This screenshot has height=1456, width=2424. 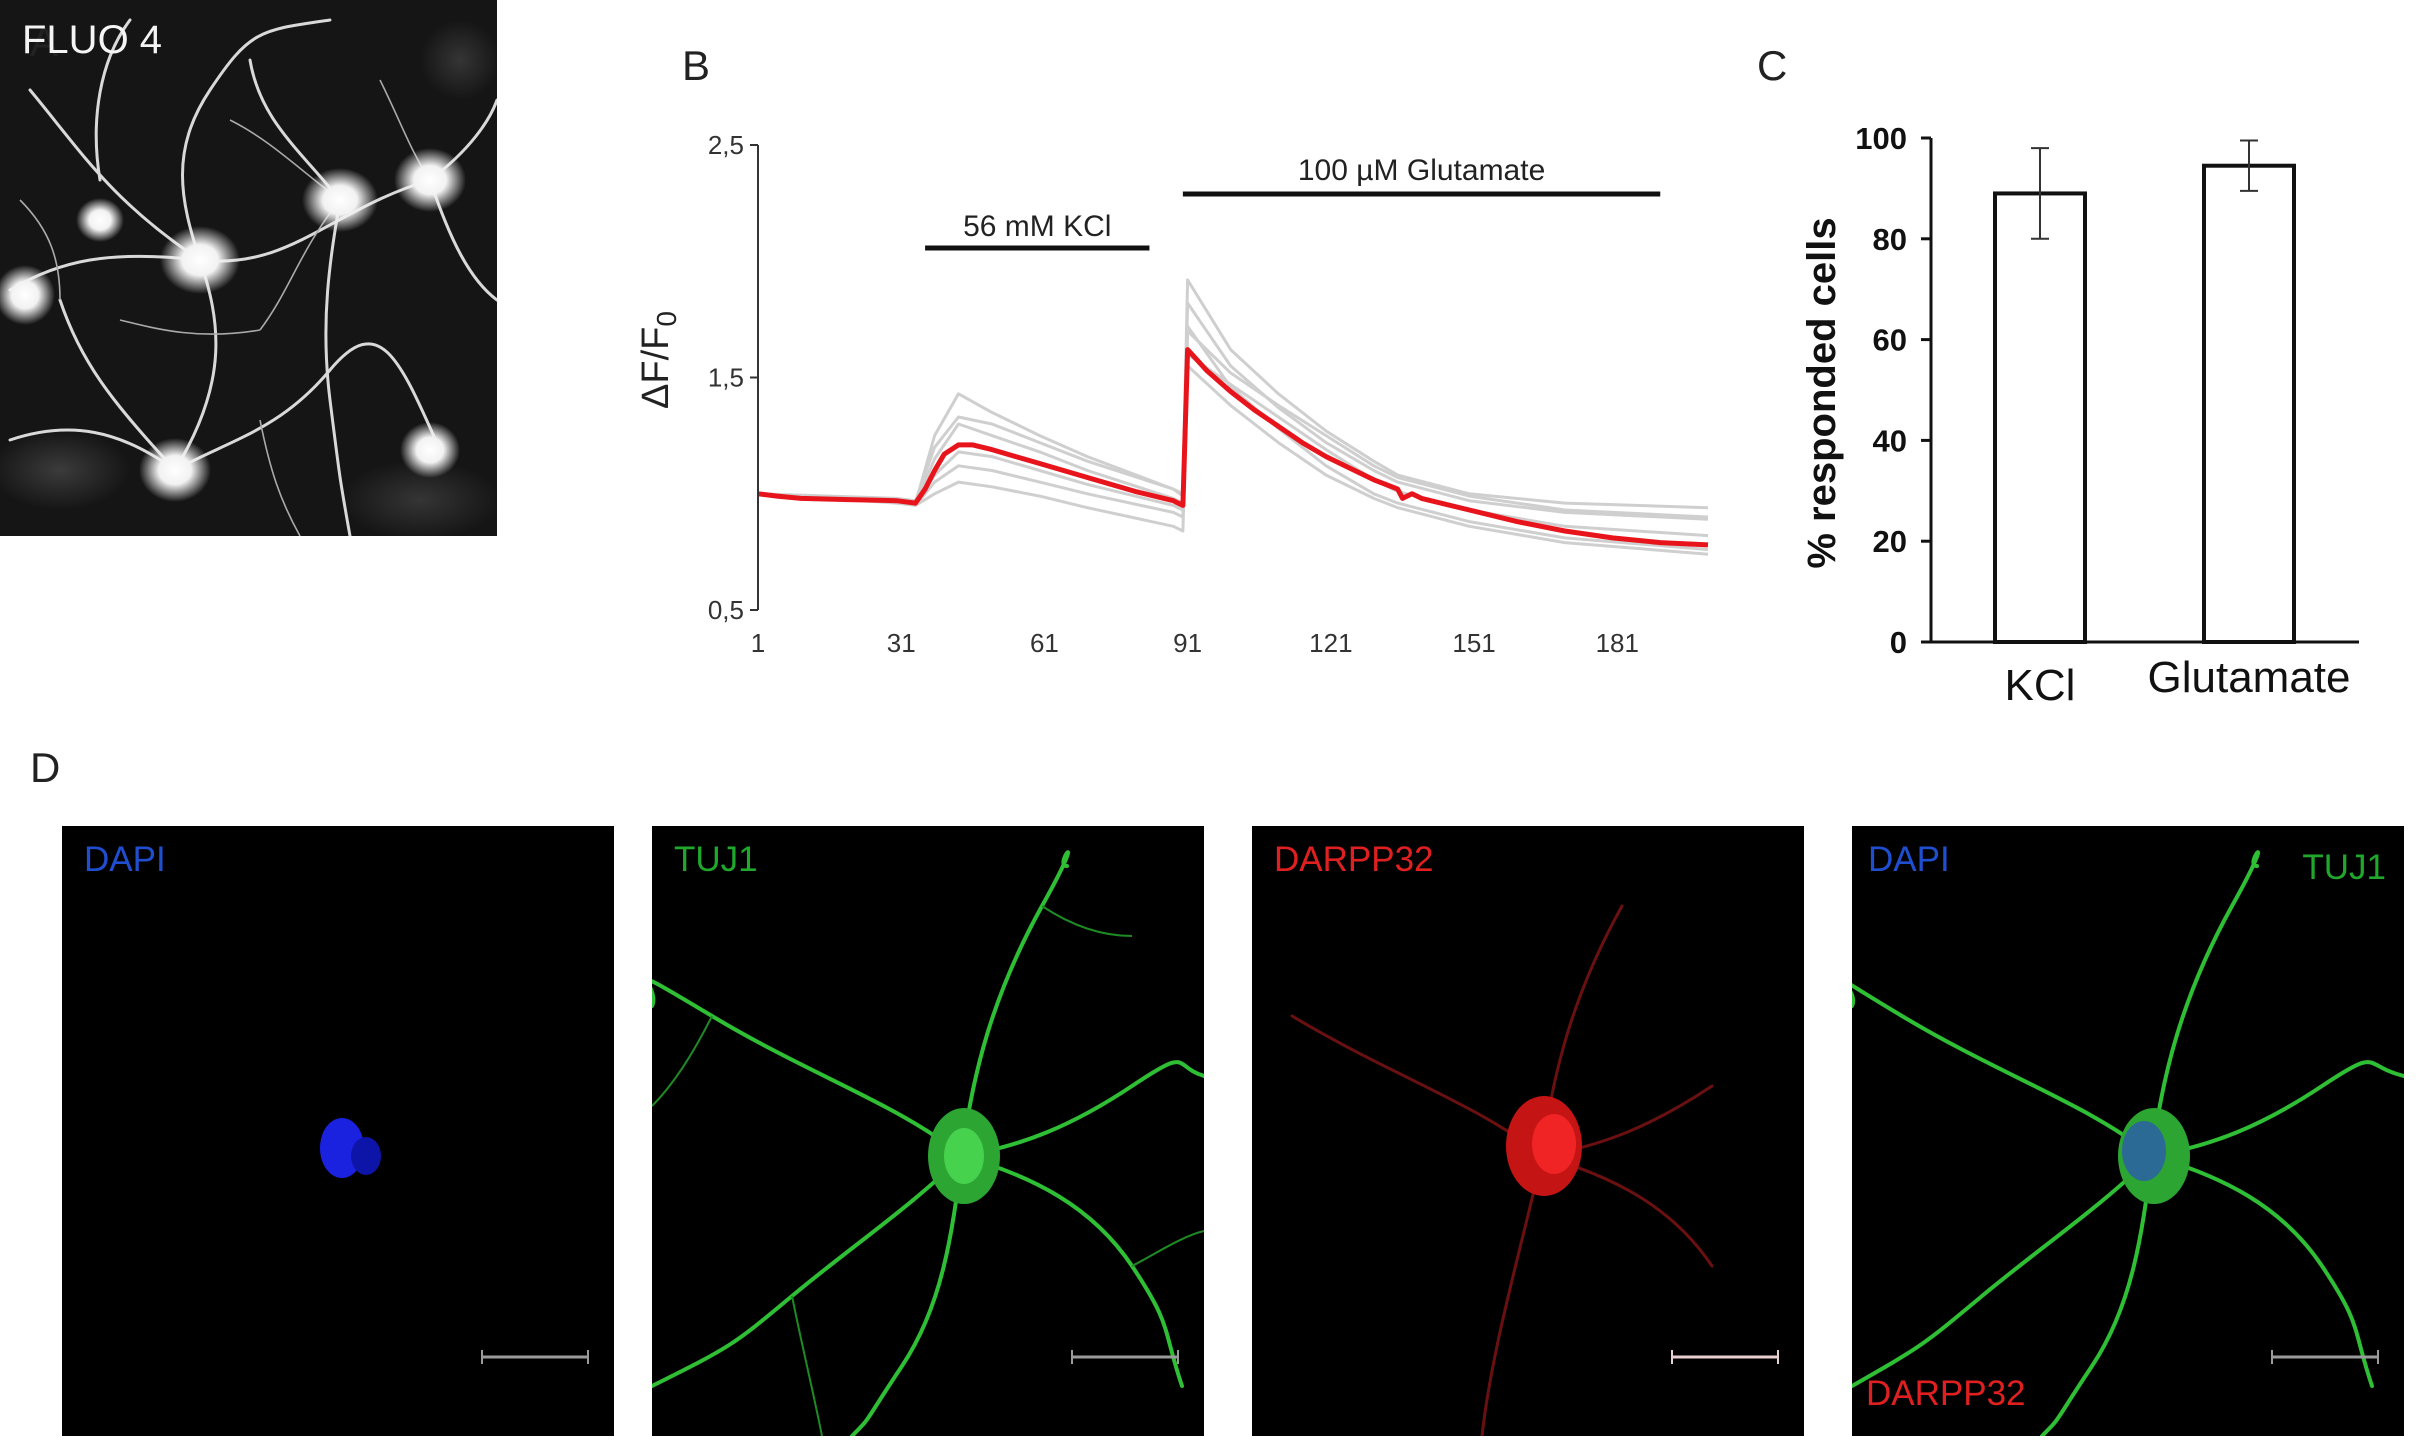 What do you see at coordinates (2249, 403) in the screenshot?
I see `bar-glutamate` at bounding box center [2249, 403].